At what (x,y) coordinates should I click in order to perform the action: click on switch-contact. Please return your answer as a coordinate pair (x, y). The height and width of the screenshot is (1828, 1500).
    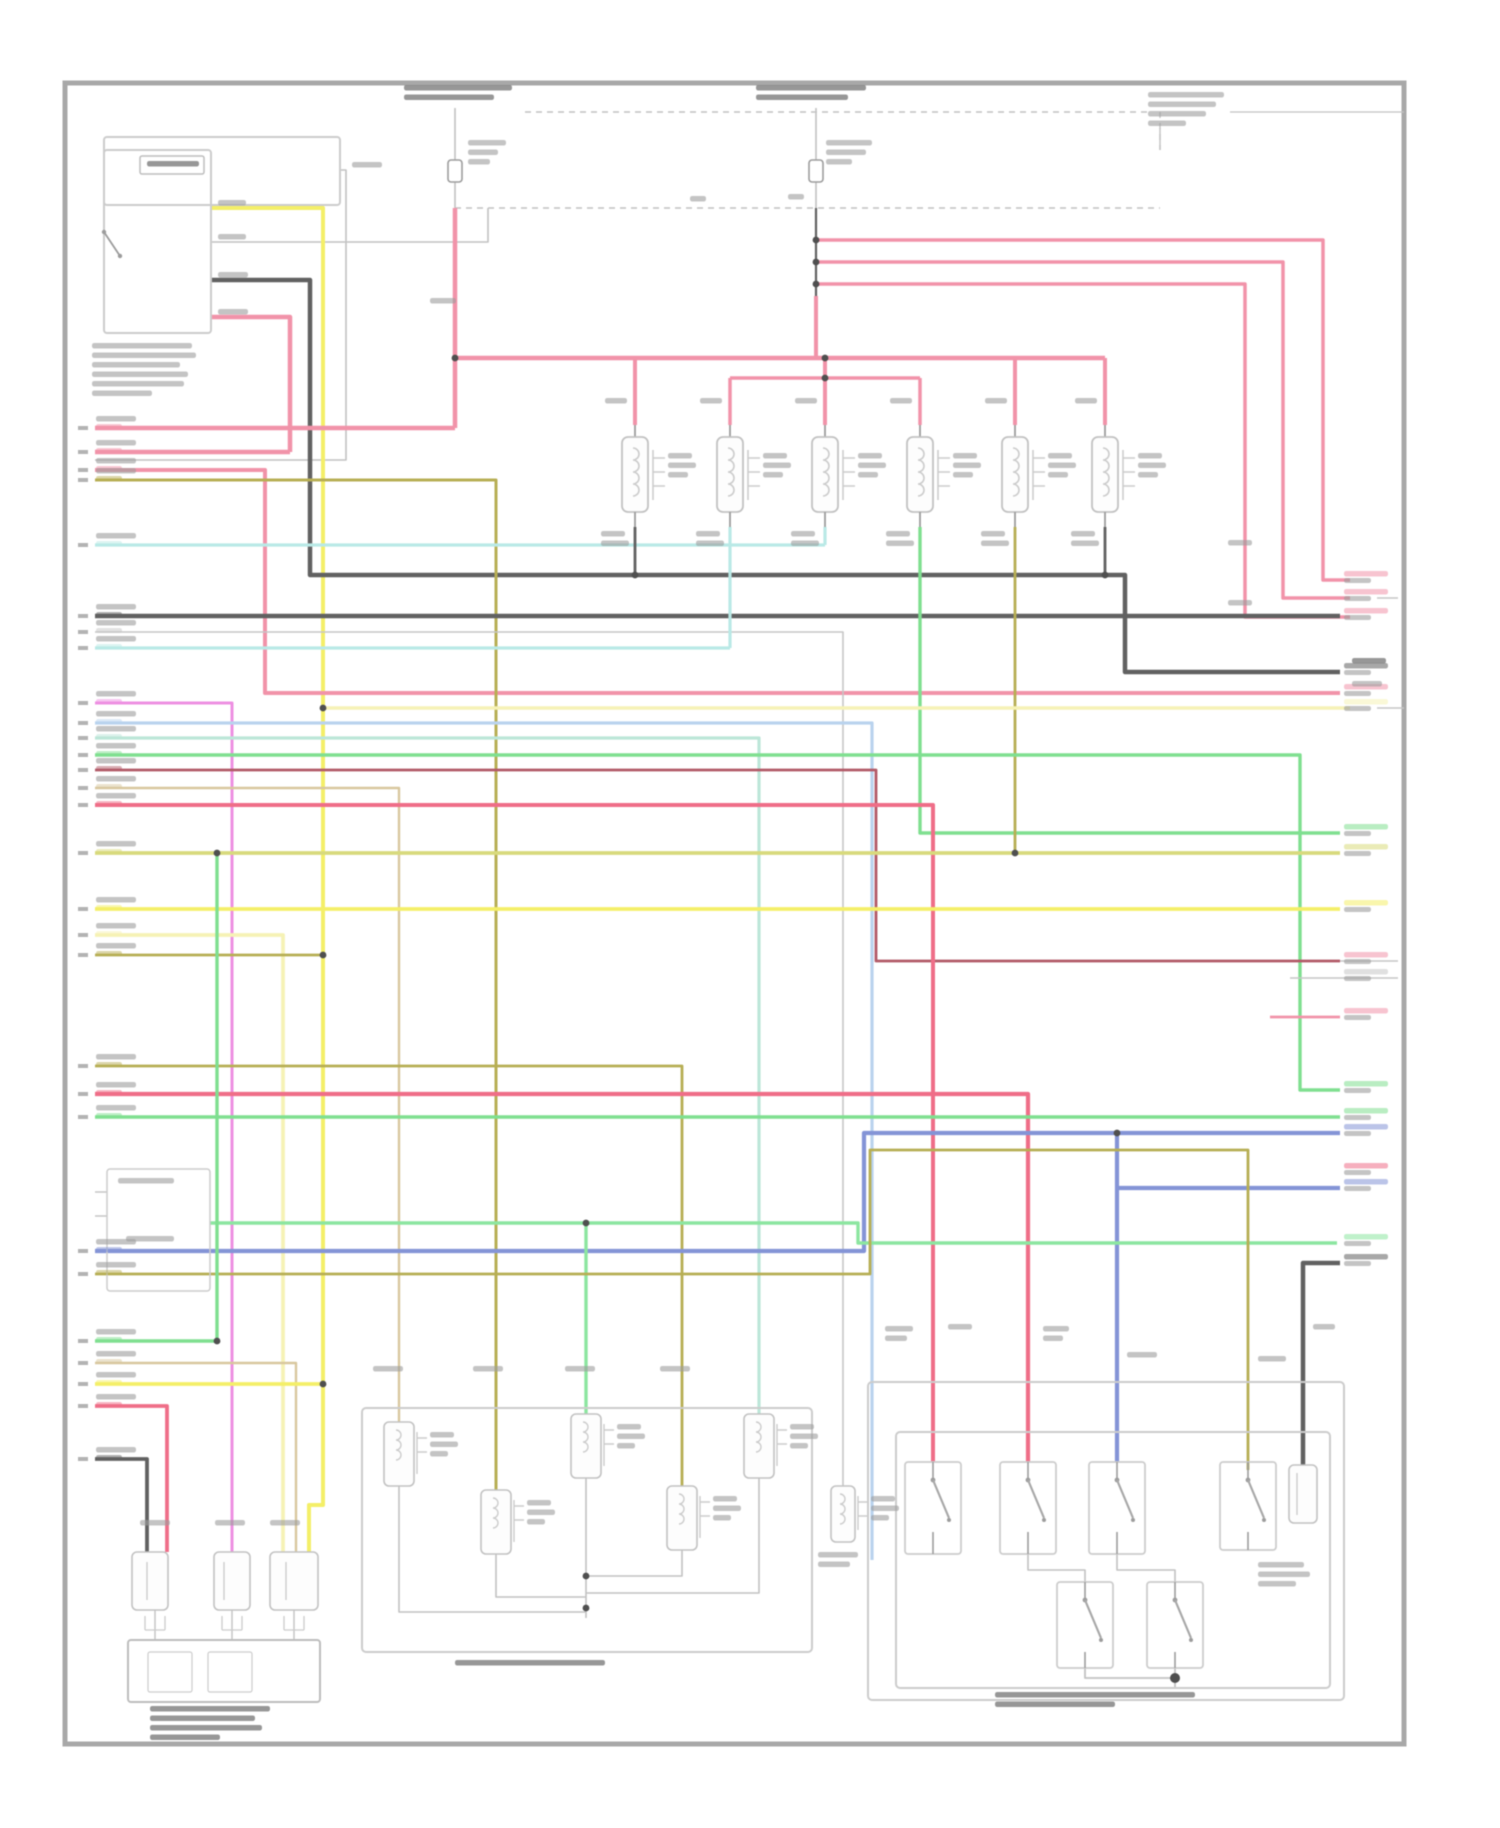
    Looking at the image, I should click on (1264, 1520).